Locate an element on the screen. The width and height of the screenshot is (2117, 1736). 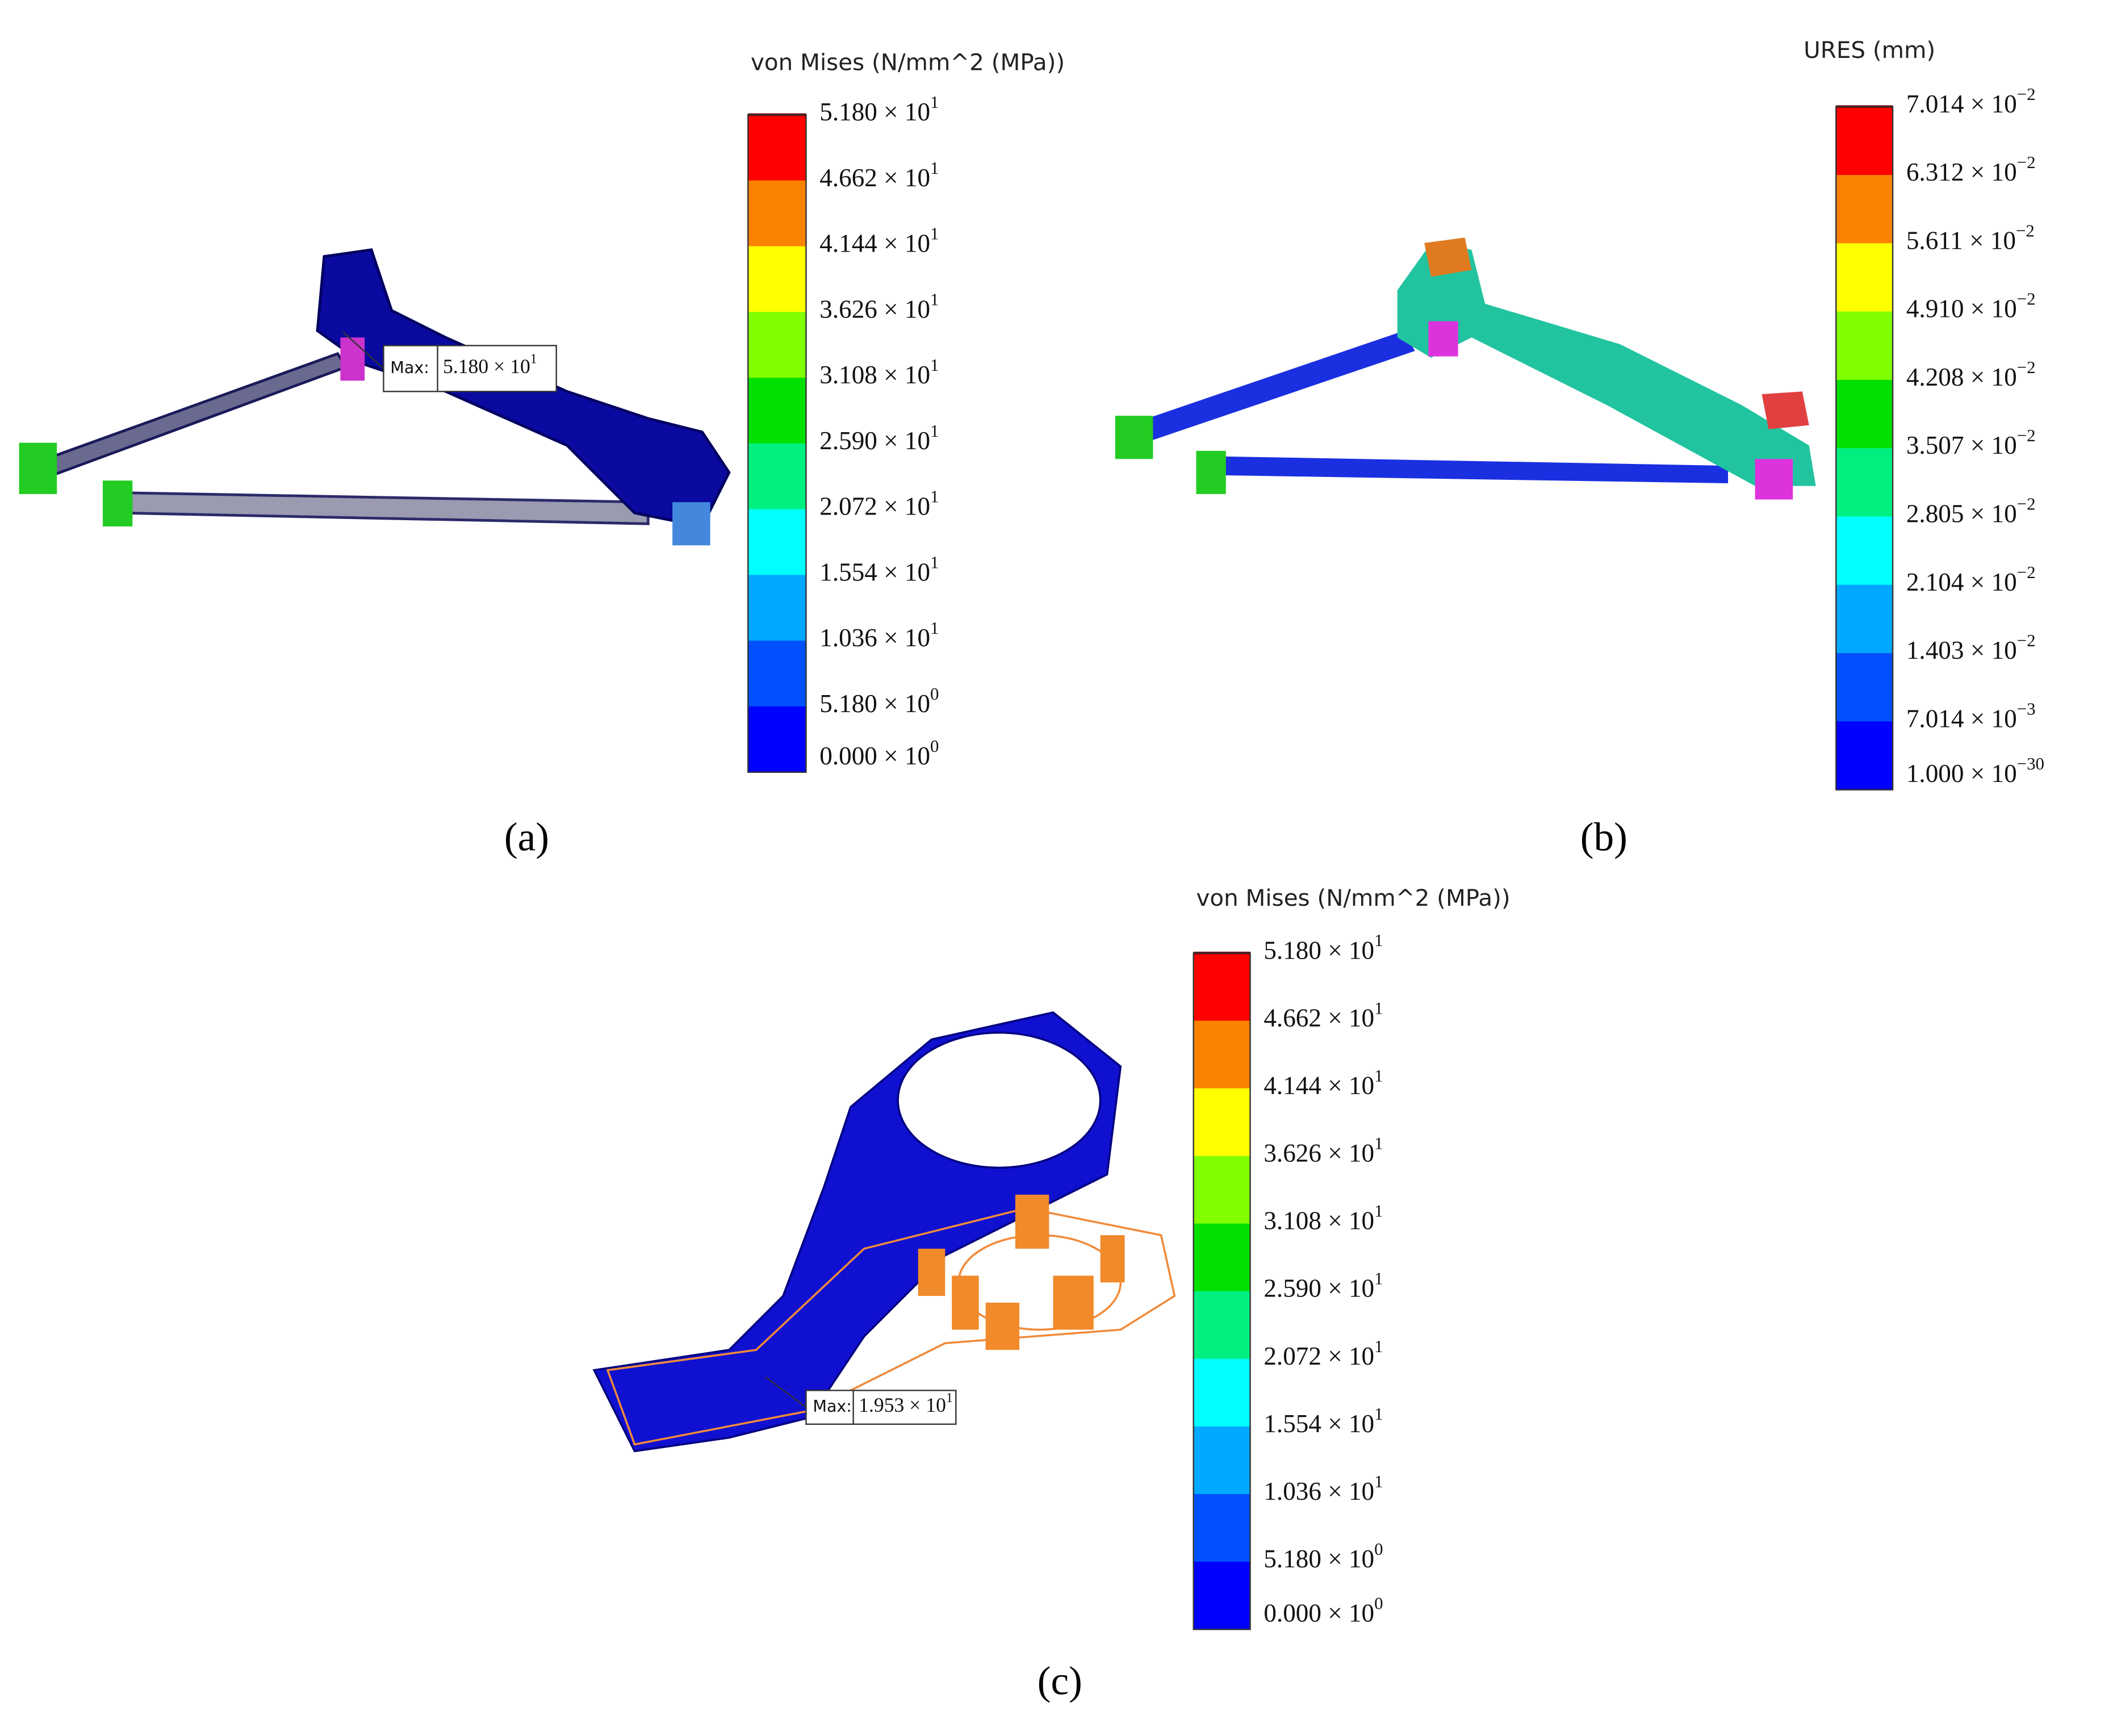
tick-label: 3.507 × 10⁻² is located at coordinates (1971, 442).